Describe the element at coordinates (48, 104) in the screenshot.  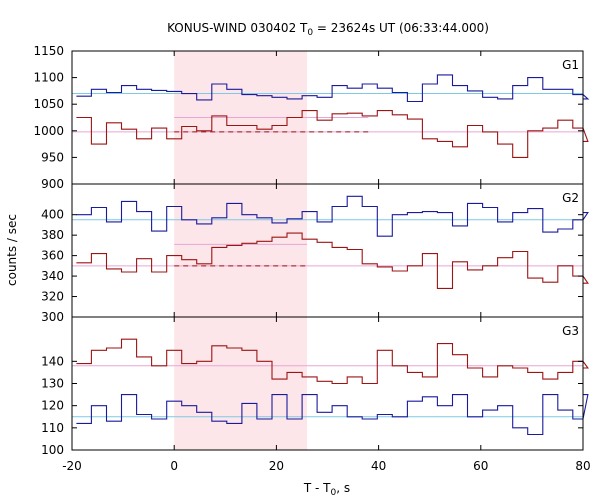
I see `y-tick-label: 1050` at that location.